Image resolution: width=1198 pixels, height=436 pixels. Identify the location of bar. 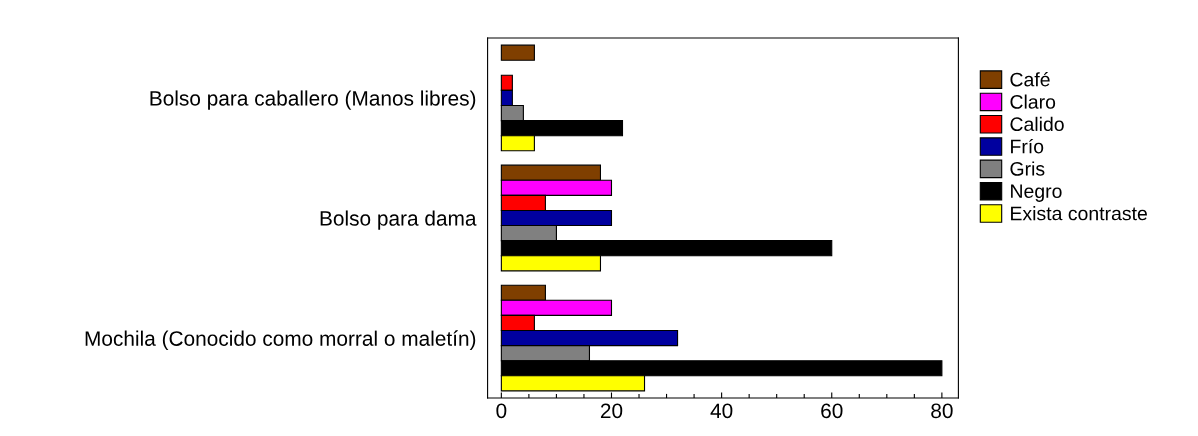
(517, 52).